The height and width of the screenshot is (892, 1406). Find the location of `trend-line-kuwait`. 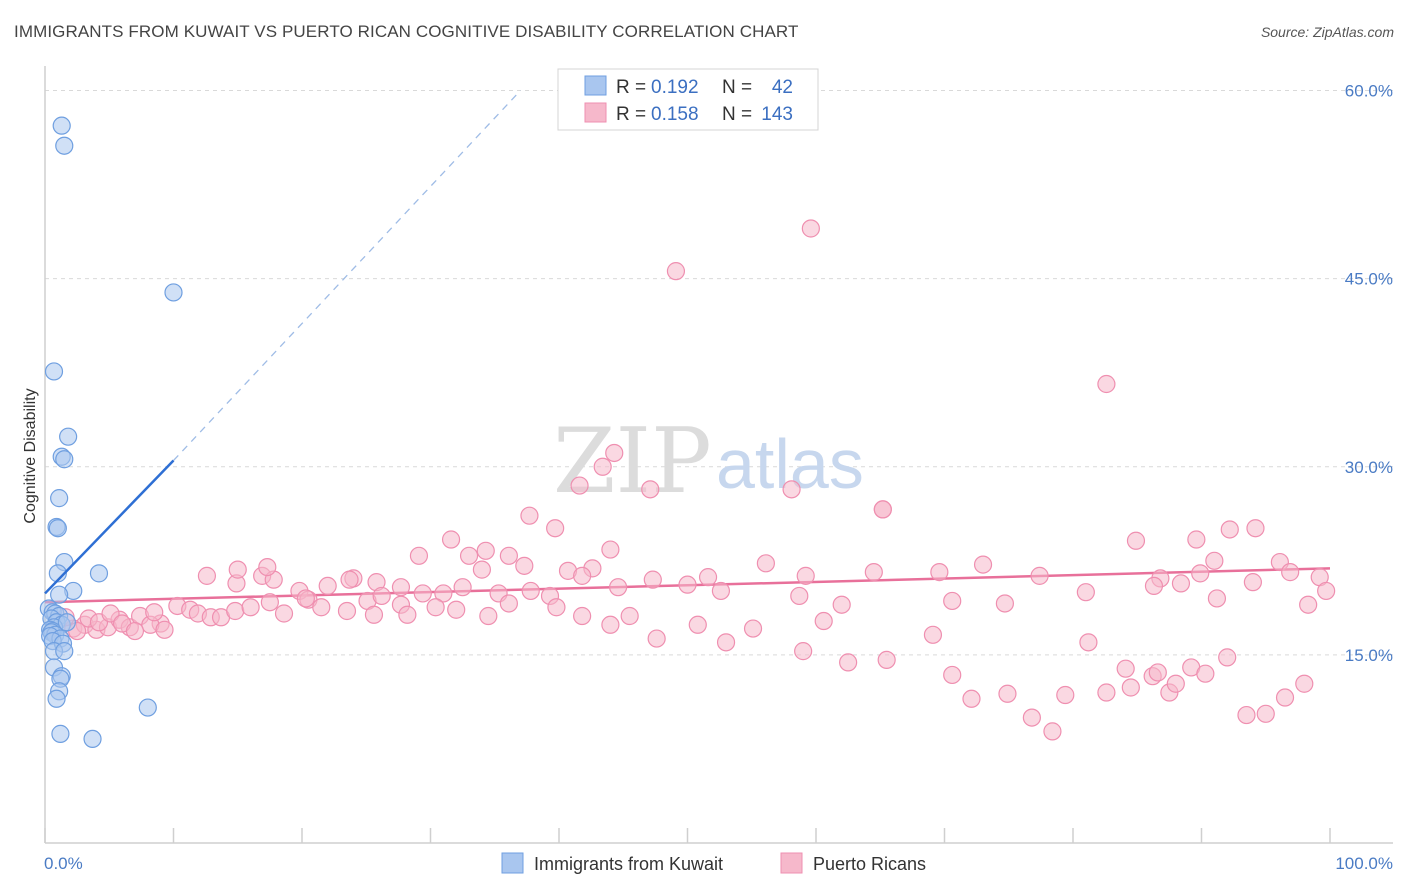

trend-line-kuwait is located at coordinates (109, 527).